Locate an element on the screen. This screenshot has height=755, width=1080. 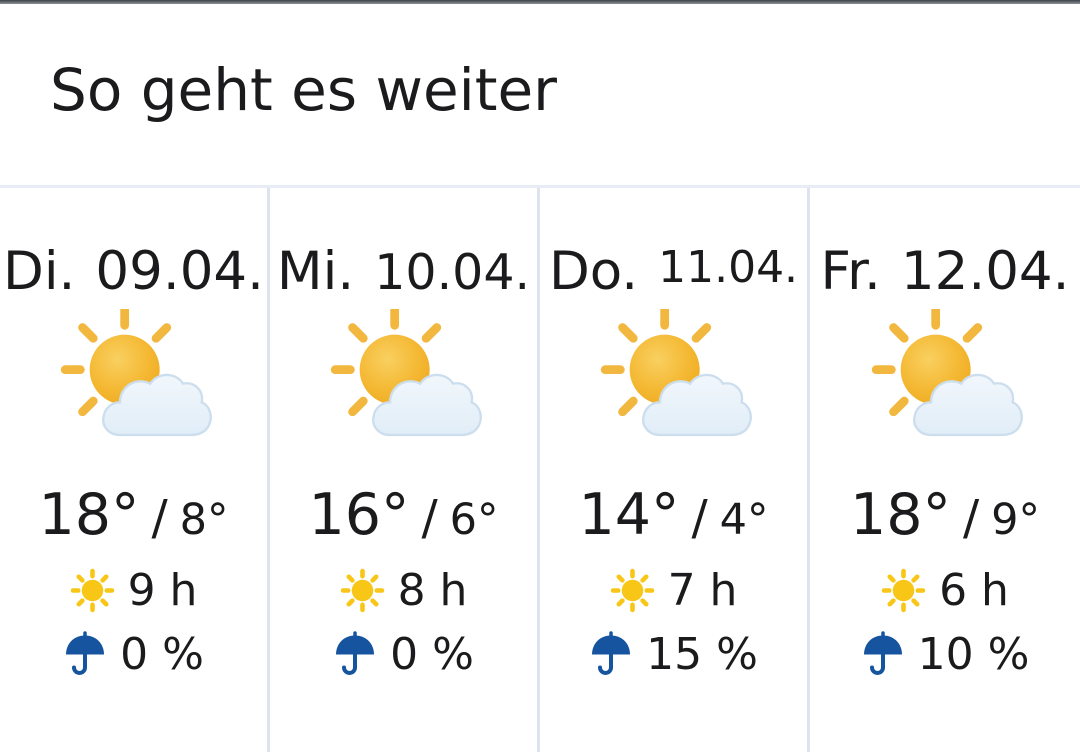
sun-hours-value: 8 h is located at coordinates (432, 590).